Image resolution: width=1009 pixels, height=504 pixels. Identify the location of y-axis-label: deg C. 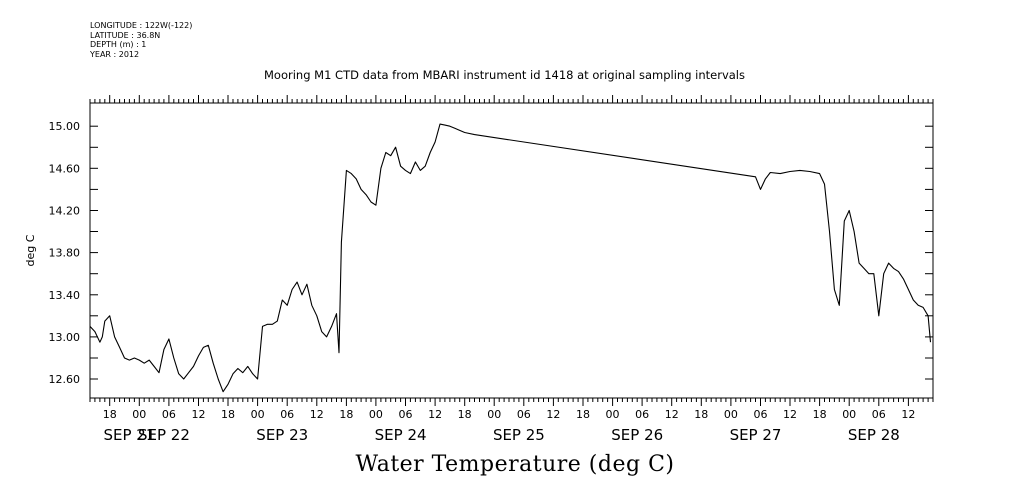
(30, 250).